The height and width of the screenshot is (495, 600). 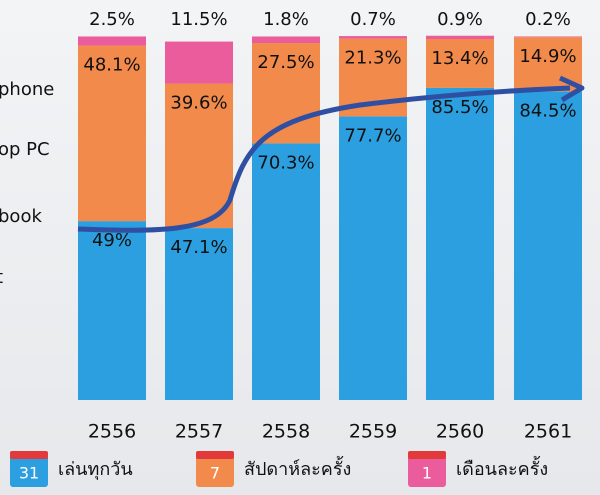 What do you see at coordinates (112, 240) in the screenshot?
I see `value-label: 49%` at bounding box center [112, 240].